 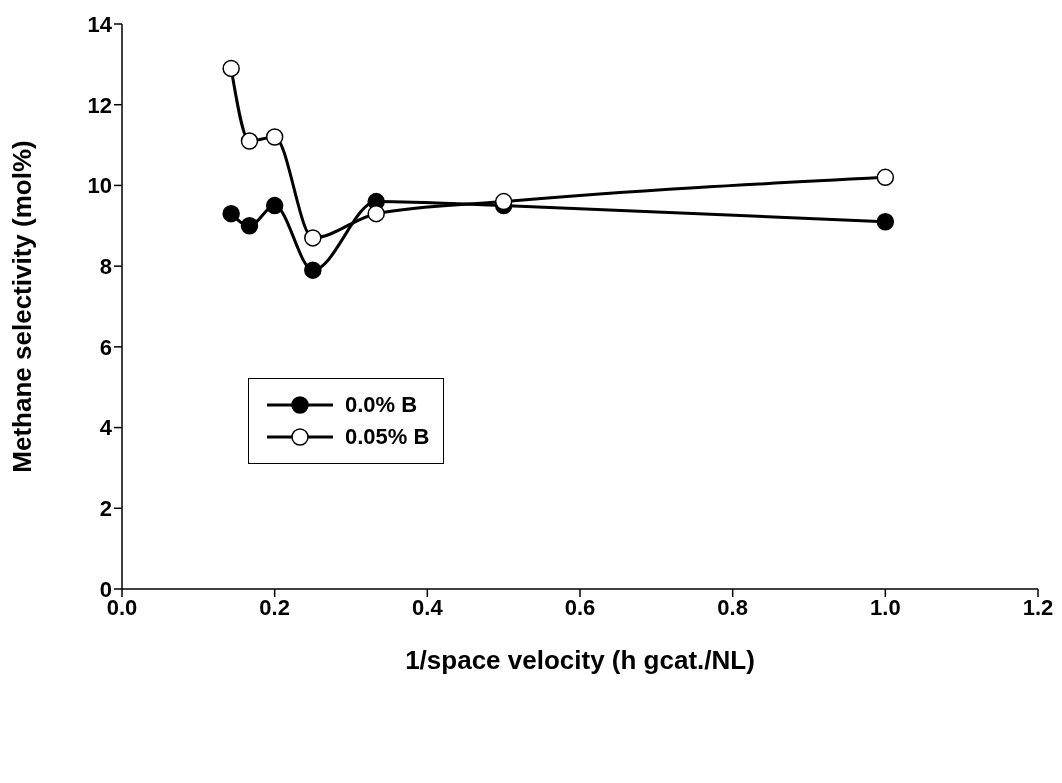 What do you see at coordinates (99, 105) in the screenshot?
I see `y-tick-label: 12` at bounding box center [99, 105].